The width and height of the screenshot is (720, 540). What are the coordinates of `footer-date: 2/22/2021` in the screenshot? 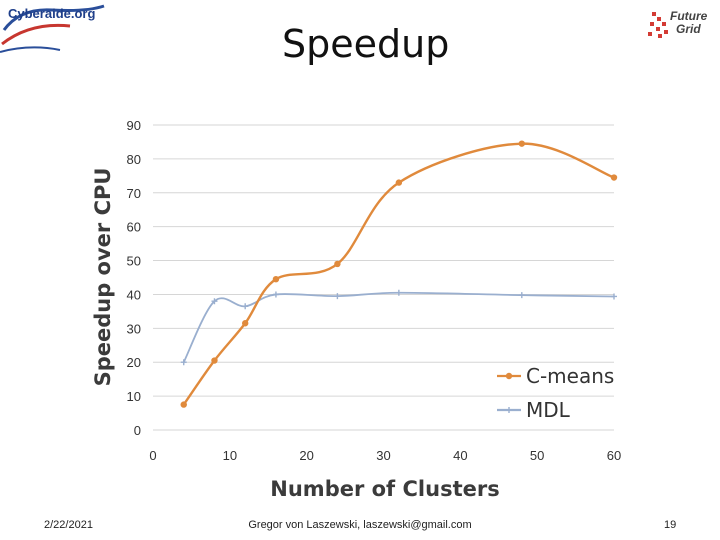 It's located at (68, 525).